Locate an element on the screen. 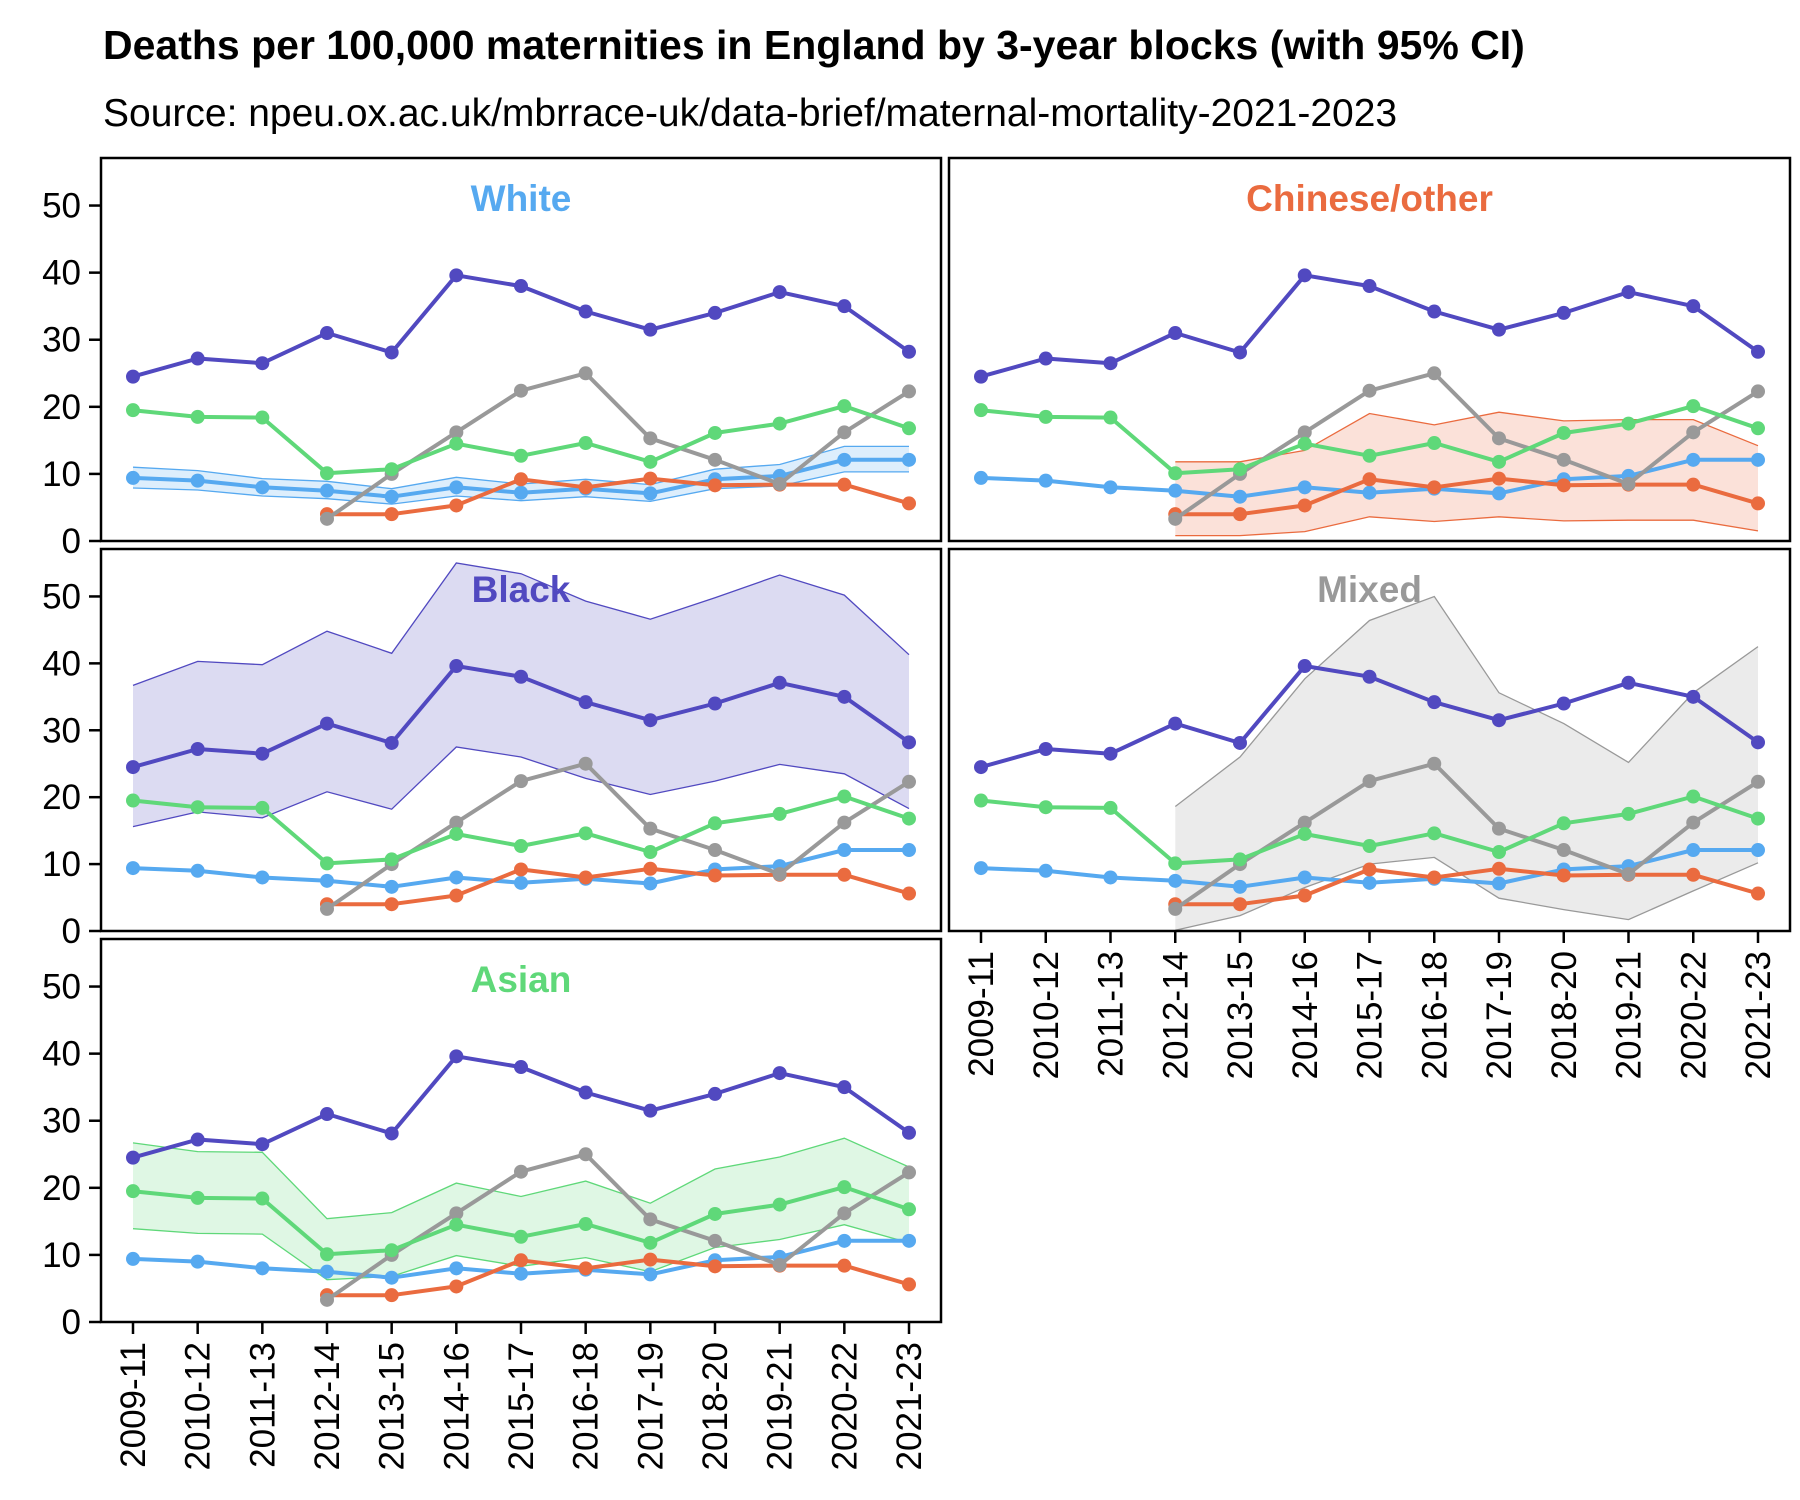  x-tick-label: 2009-11 is located at coordinates (981, 1014).